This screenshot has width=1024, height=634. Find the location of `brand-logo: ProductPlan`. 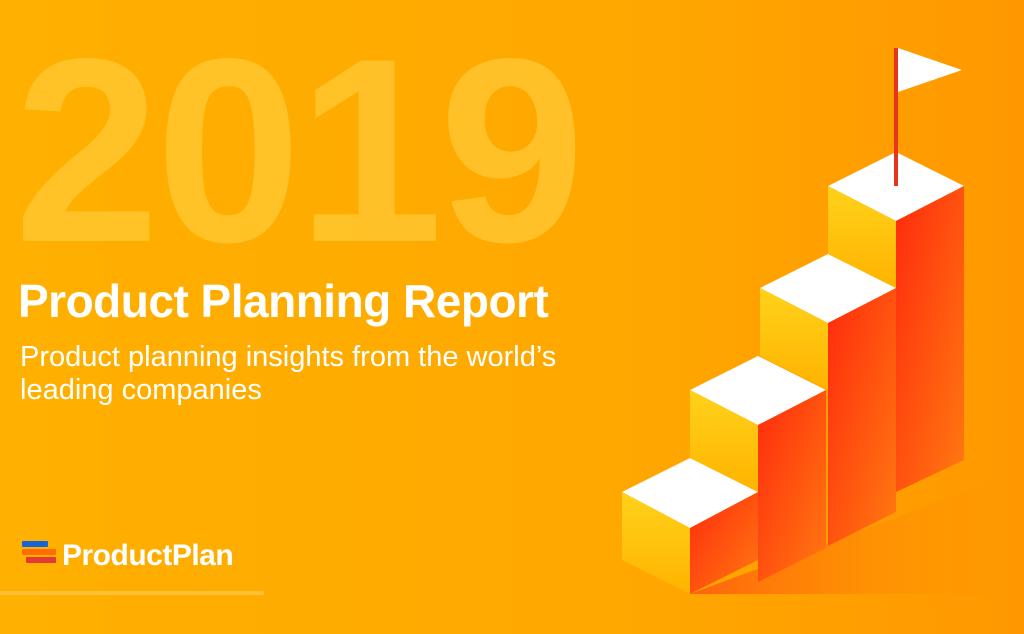

brand-logo: ProductPlan is located at coordinates (128, 556).